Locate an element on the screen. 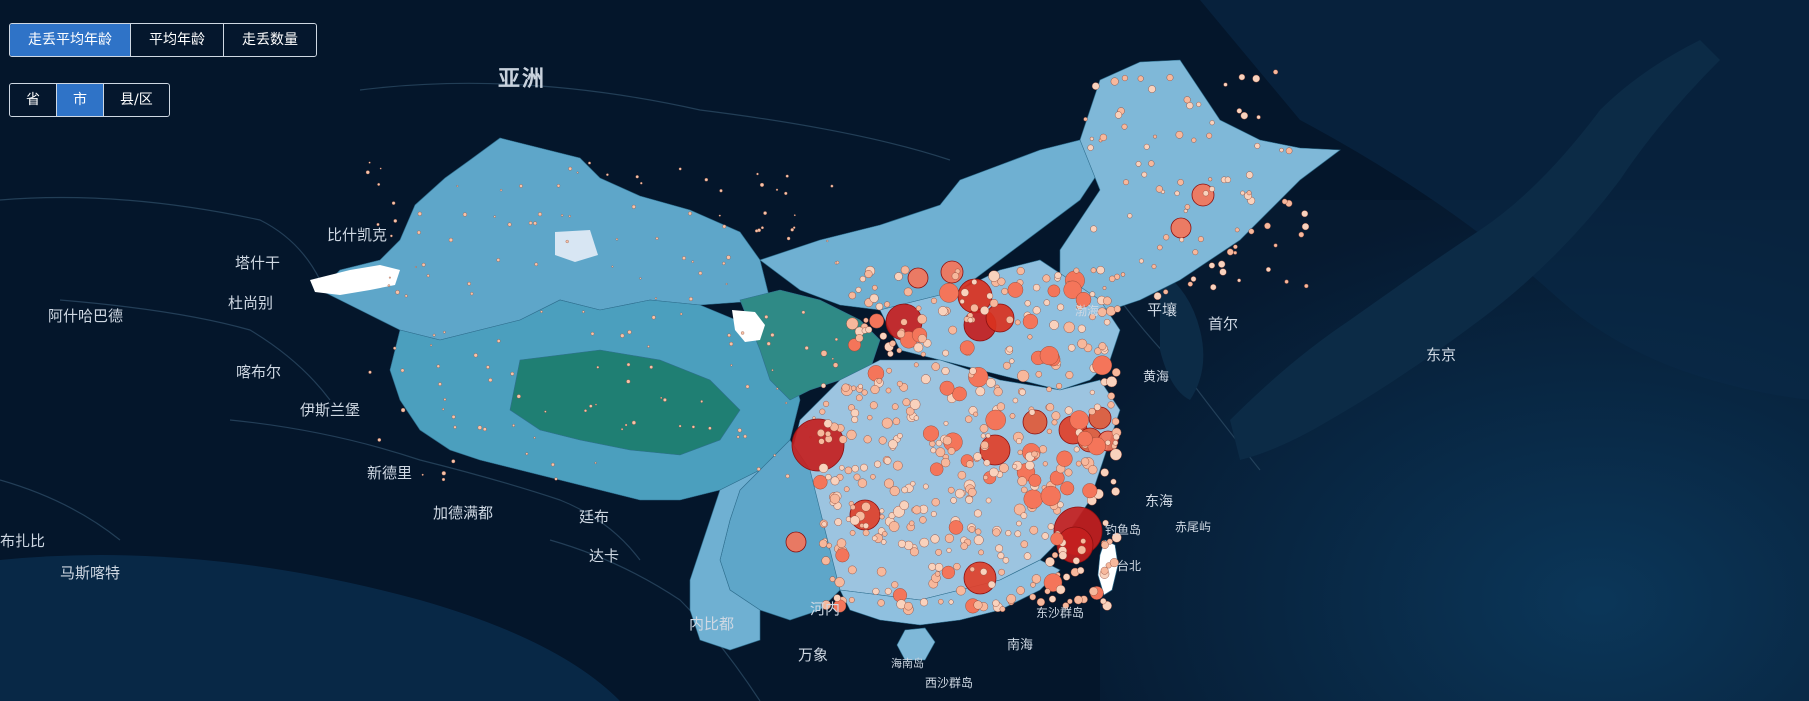  region-hainan is located at coordinates (916, 644).